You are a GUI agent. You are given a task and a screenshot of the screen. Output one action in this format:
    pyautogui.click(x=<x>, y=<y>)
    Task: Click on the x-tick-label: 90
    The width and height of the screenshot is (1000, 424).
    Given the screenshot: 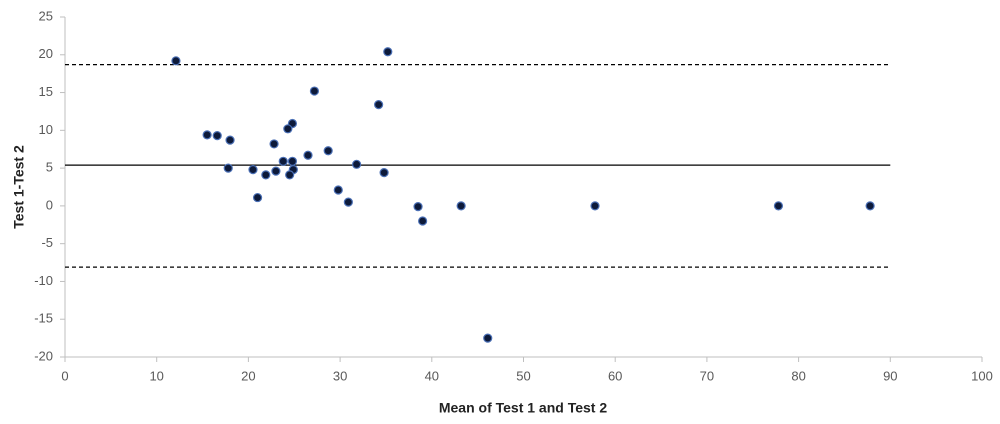 What is the action you would take?
    pyautogui.click(x=890, y=375)
    